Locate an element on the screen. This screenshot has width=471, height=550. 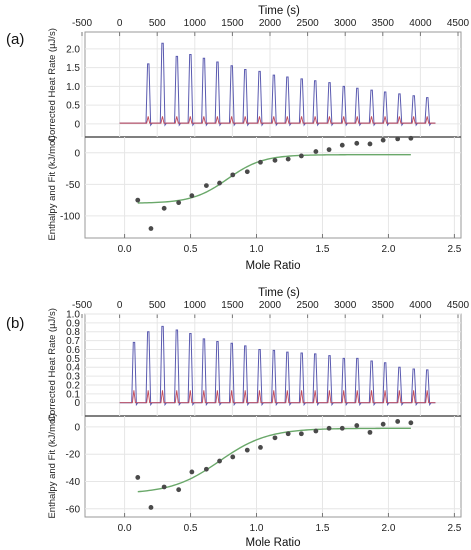
heat-y-tick-label: 0.6 is located at coordinates (73, 350).